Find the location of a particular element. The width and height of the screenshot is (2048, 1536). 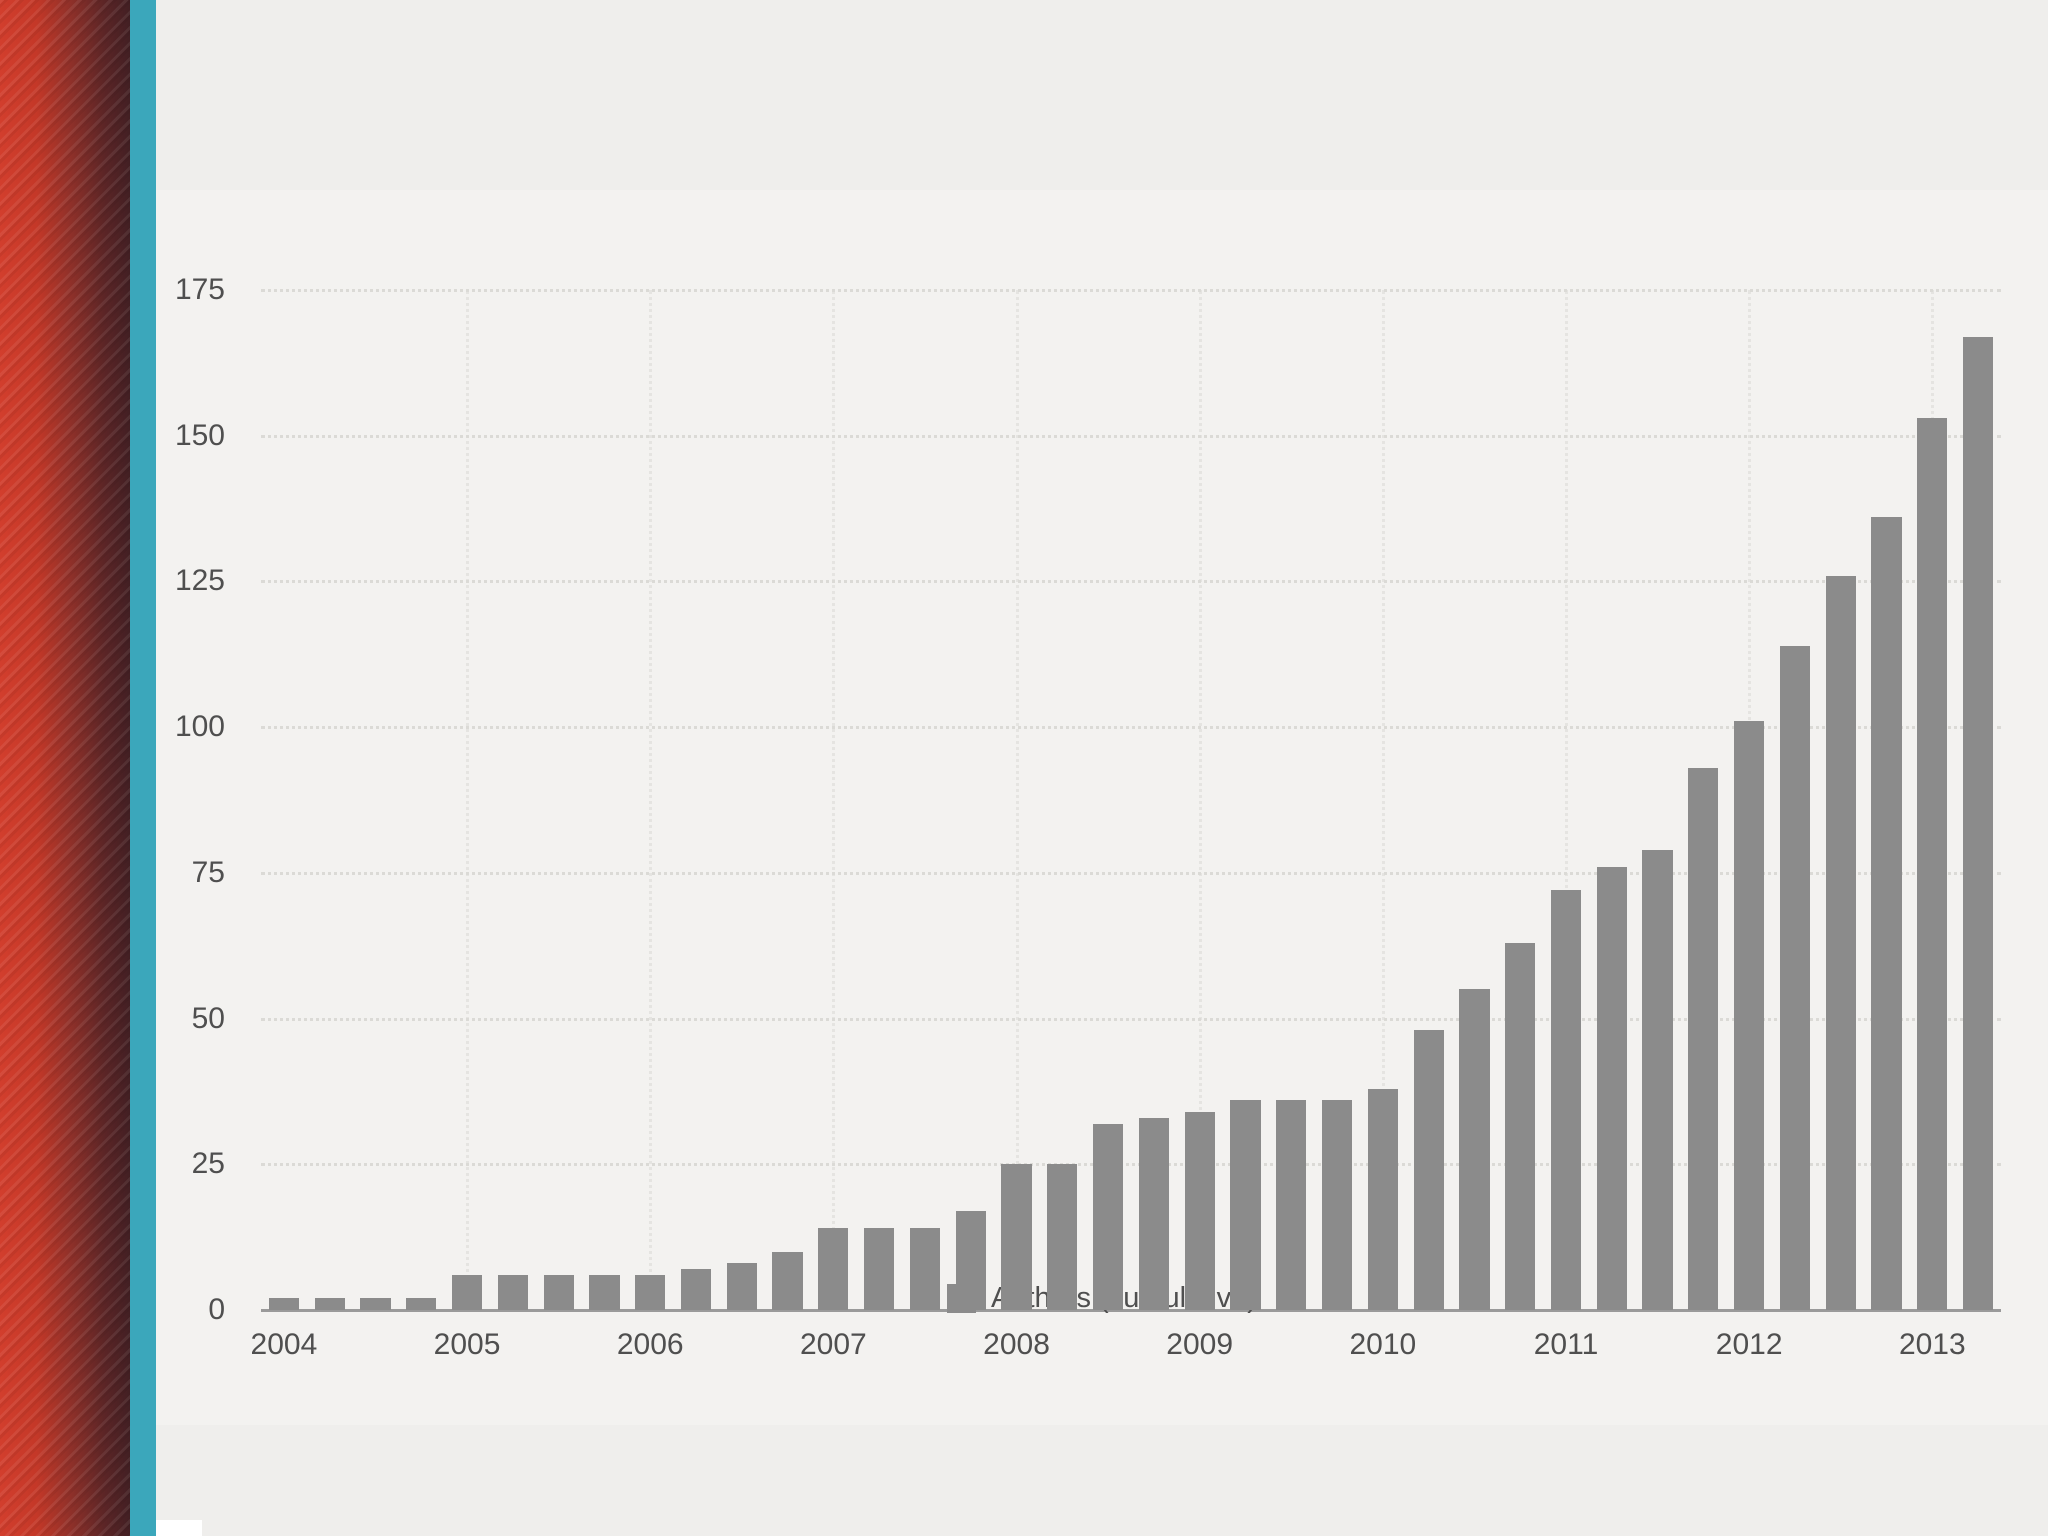

x-axis-tick-label: 2004 is located at coordinates (284, 1344).